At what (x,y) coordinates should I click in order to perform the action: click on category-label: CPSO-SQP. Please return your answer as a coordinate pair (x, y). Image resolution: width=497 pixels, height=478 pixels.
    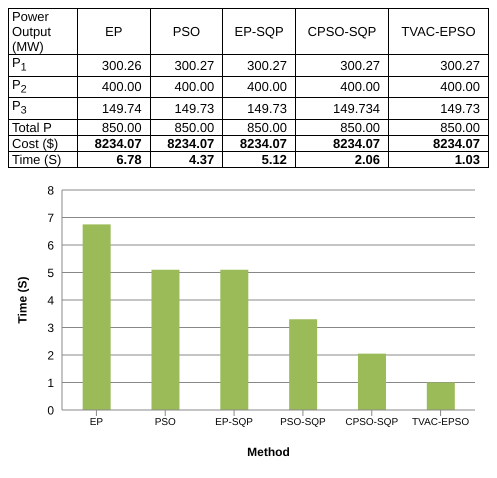
    Looking at the image, I should click on (342, 31).